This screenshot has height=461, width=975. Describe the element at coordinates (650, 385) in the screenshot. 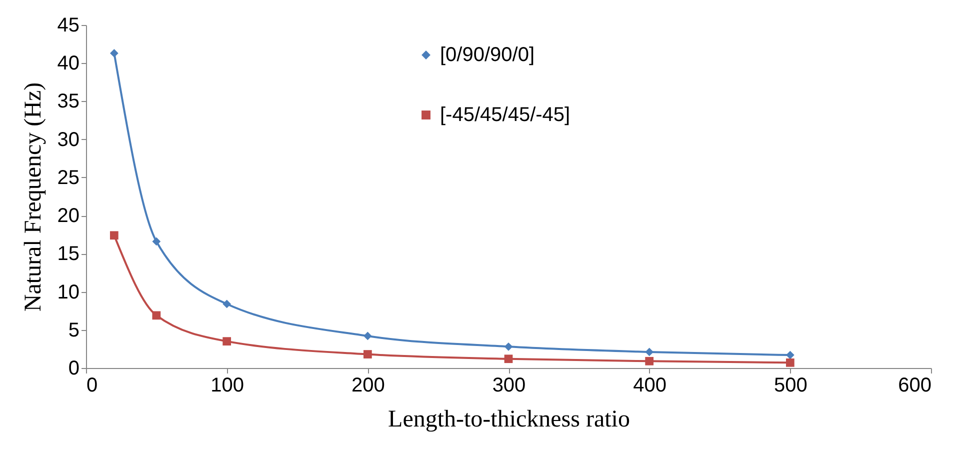

I see `x-tick-label: 400` at that location.